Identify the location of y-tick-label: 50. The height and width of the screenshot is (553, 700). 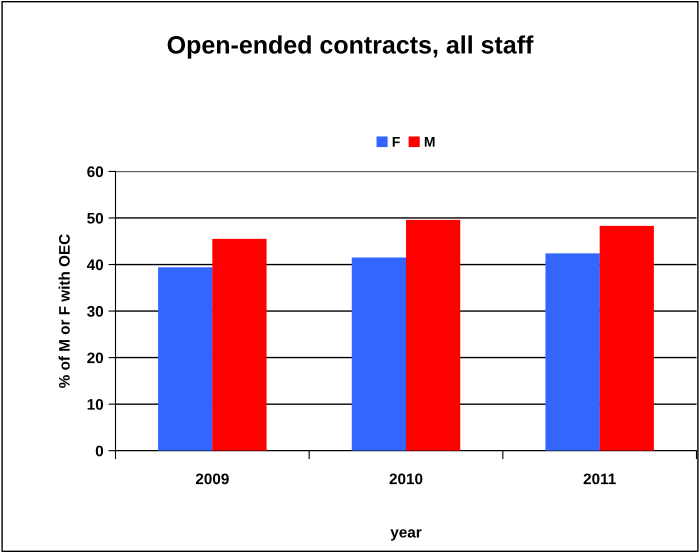
(95, 218).